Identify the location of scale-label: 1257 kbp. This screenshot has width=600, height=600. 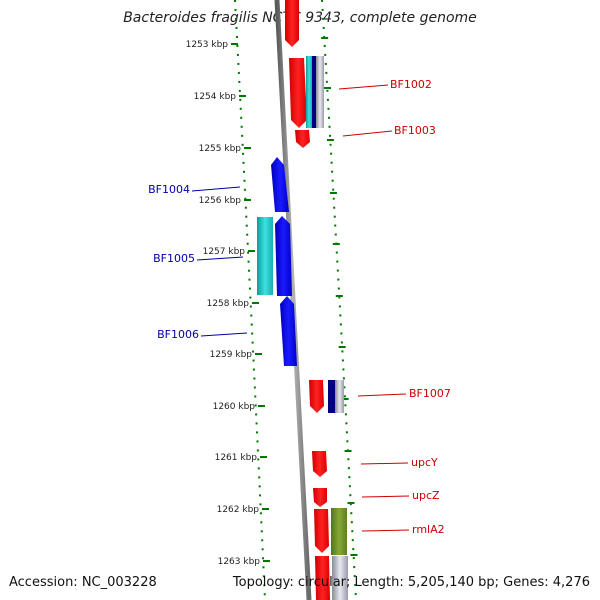
(224, 252).